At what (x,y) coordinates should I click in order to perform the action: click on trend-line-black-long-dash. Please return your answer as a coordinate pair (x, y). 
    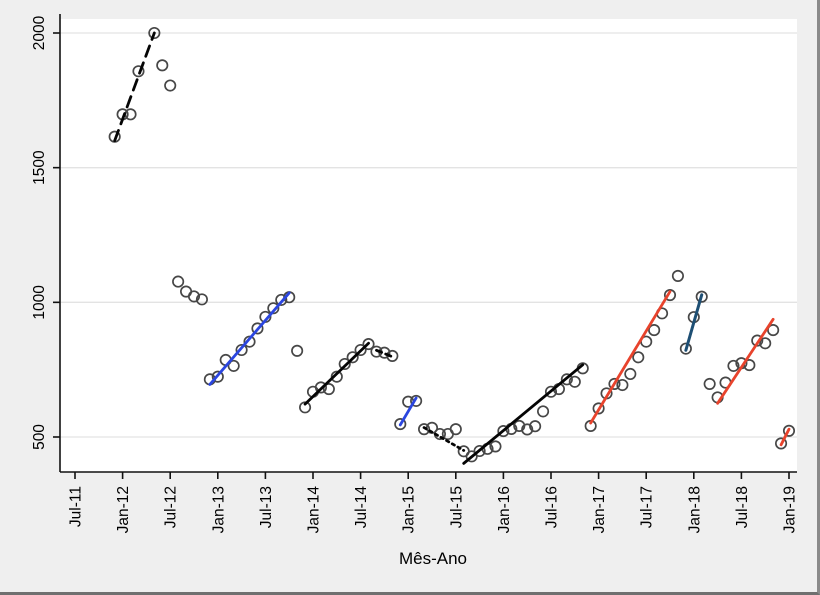
    Looking at the image, I should click on (134, 87).